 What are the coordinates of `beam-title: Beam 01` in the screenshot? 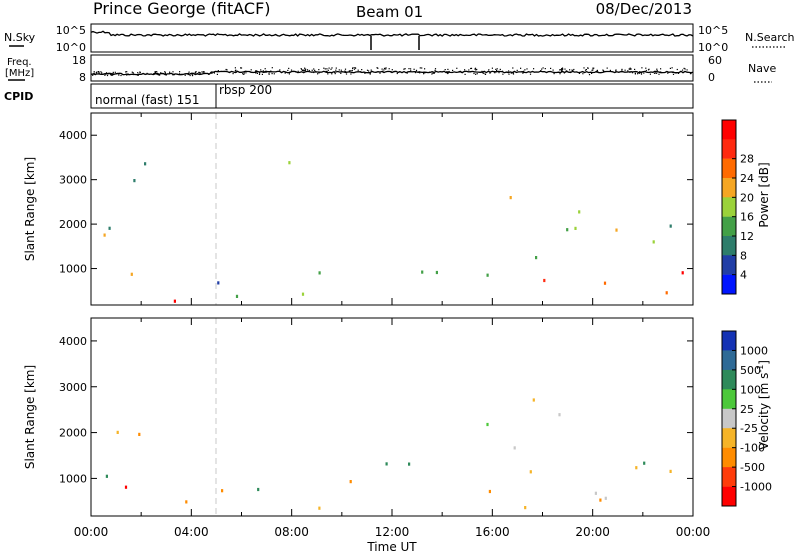 It's located at (389, 12).